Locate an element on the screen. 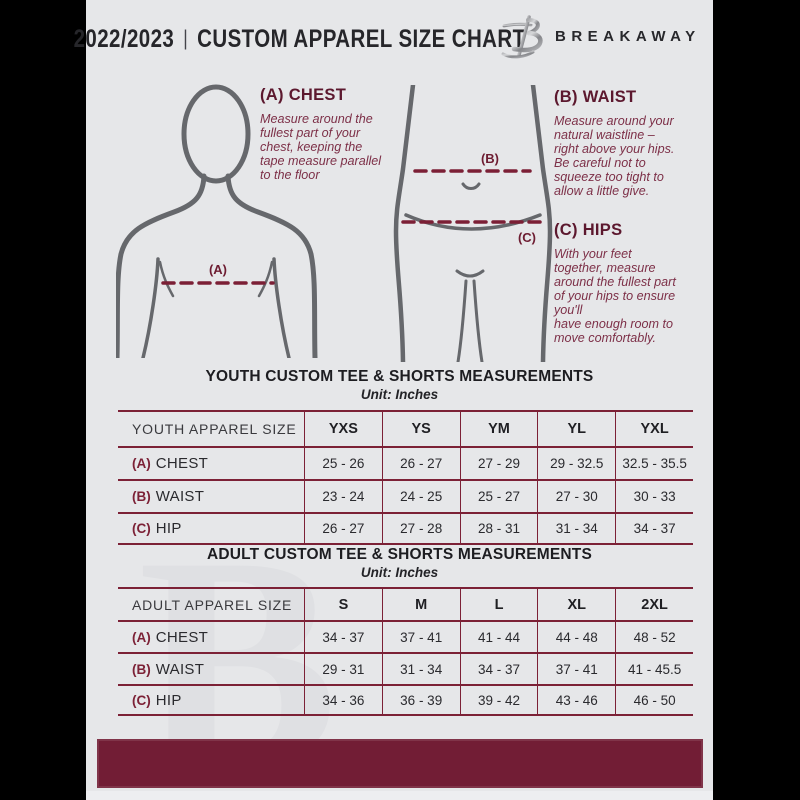 The width and height of the screenshot is (800, 800). upper-body-diagram: (A) is located at coordinates (217, 221).